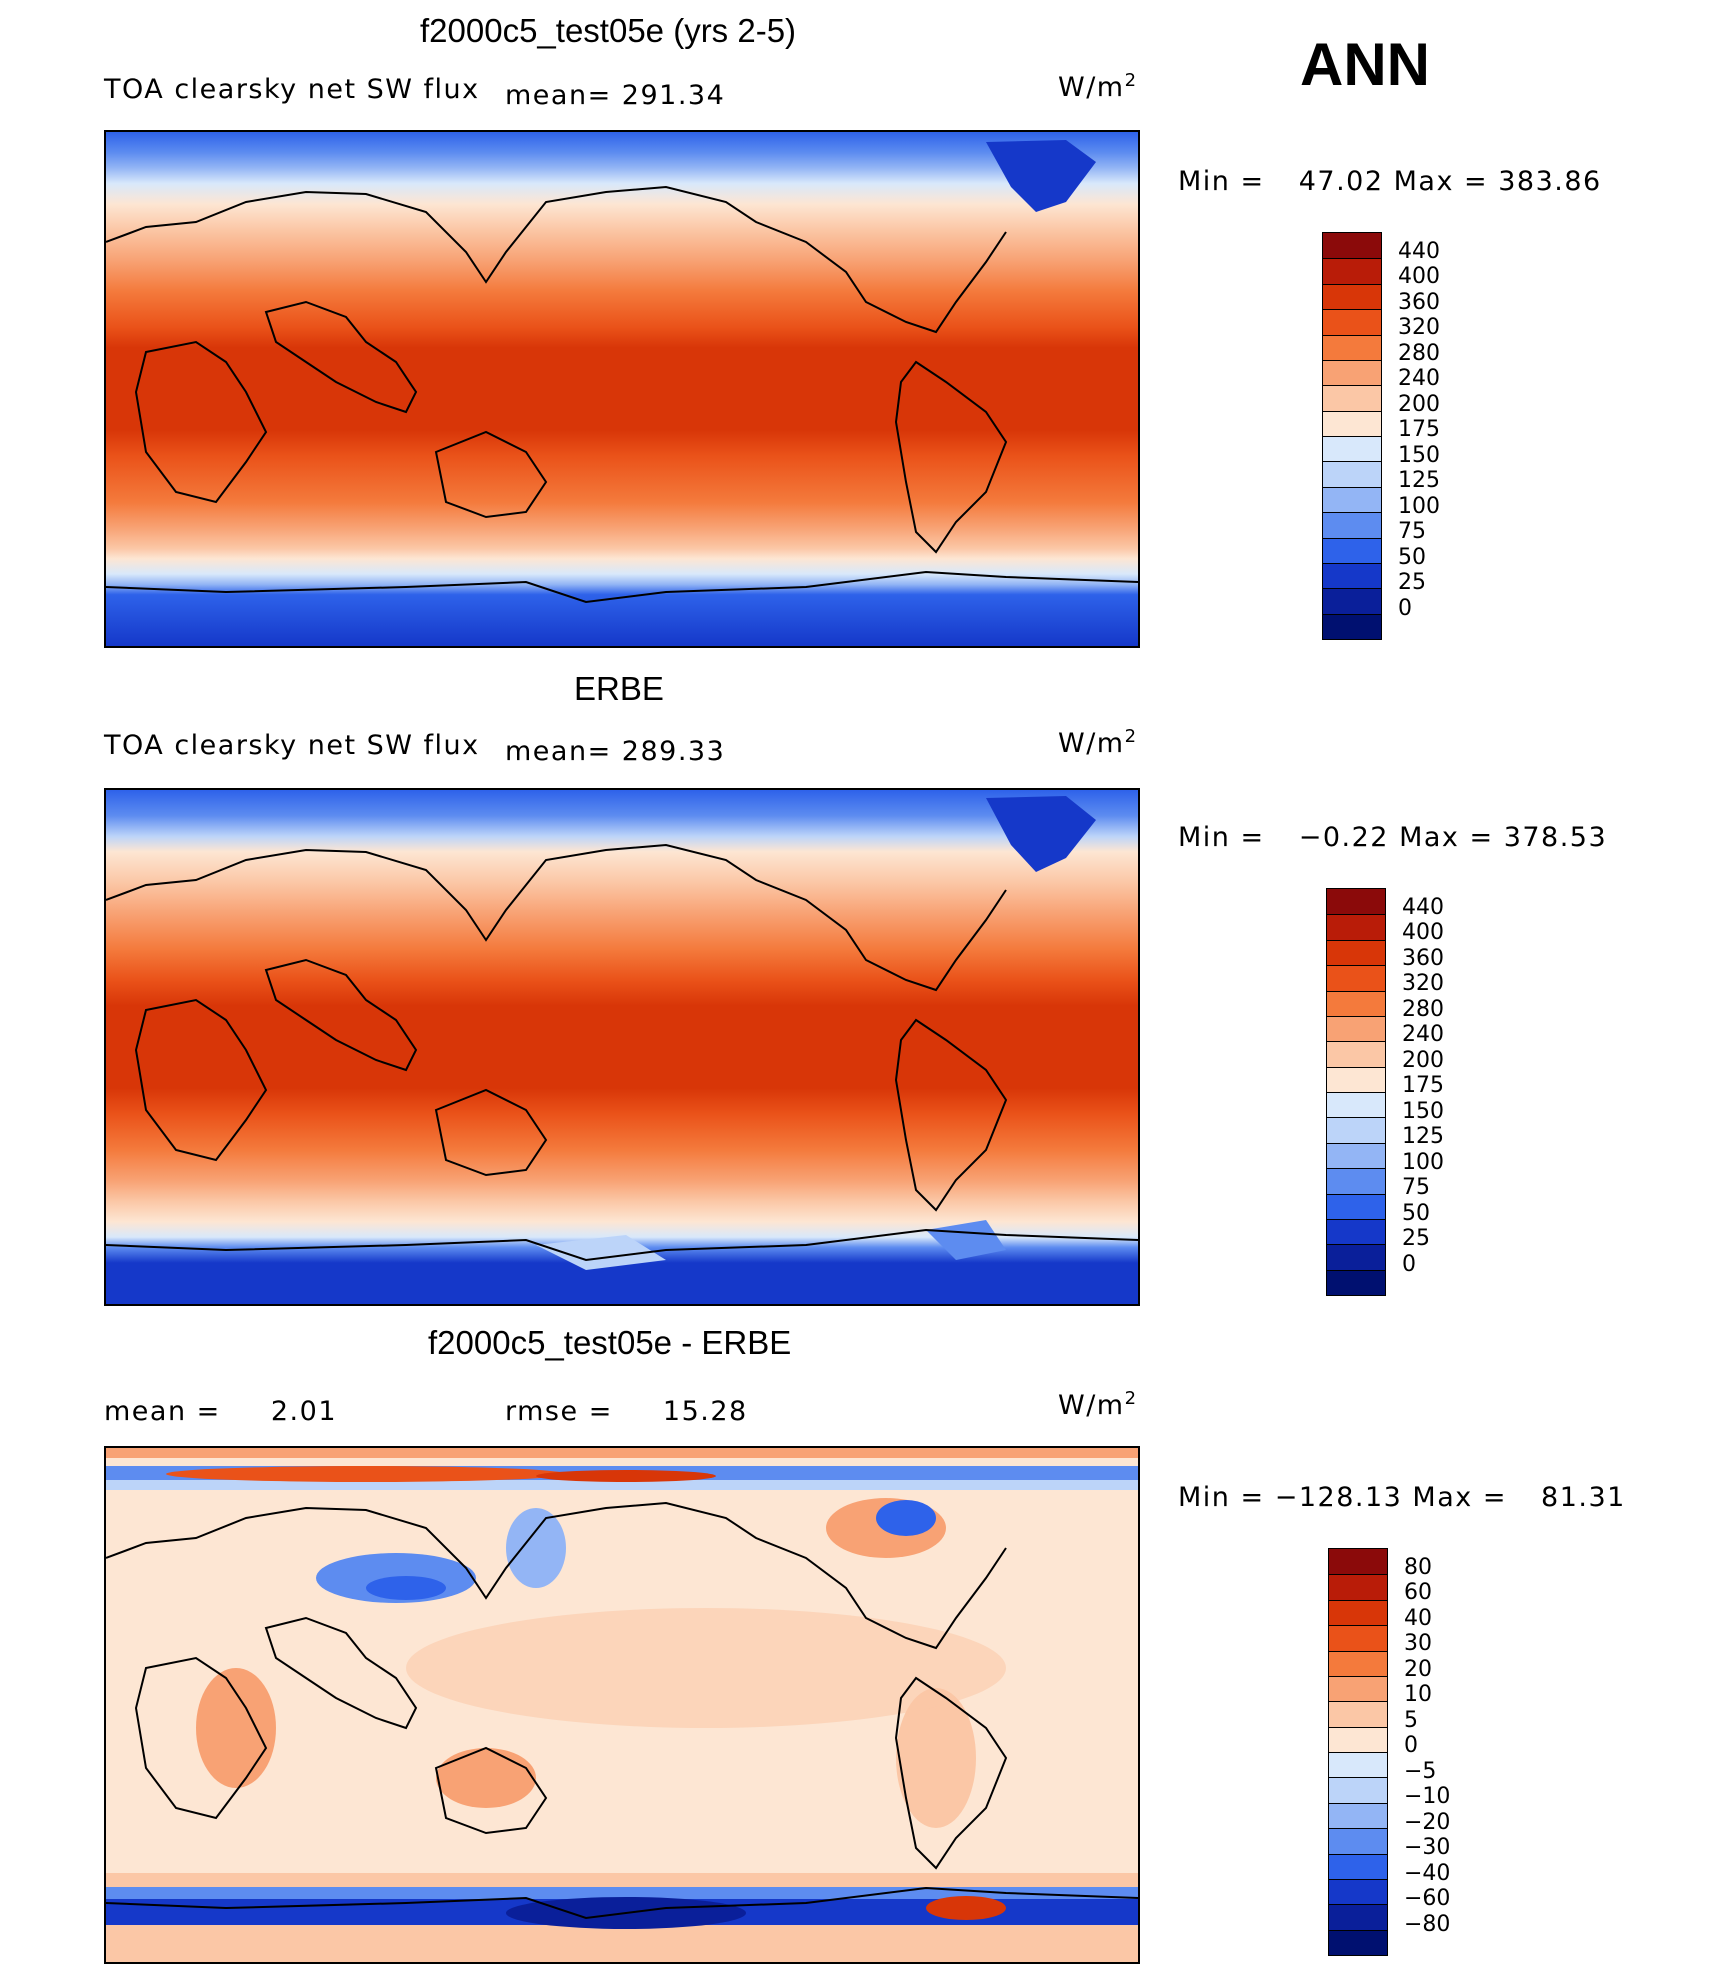  Describe the element at coordinates (1418, 1592) in the screenshot. I see `colorbar-tick-label: 60` at that location.